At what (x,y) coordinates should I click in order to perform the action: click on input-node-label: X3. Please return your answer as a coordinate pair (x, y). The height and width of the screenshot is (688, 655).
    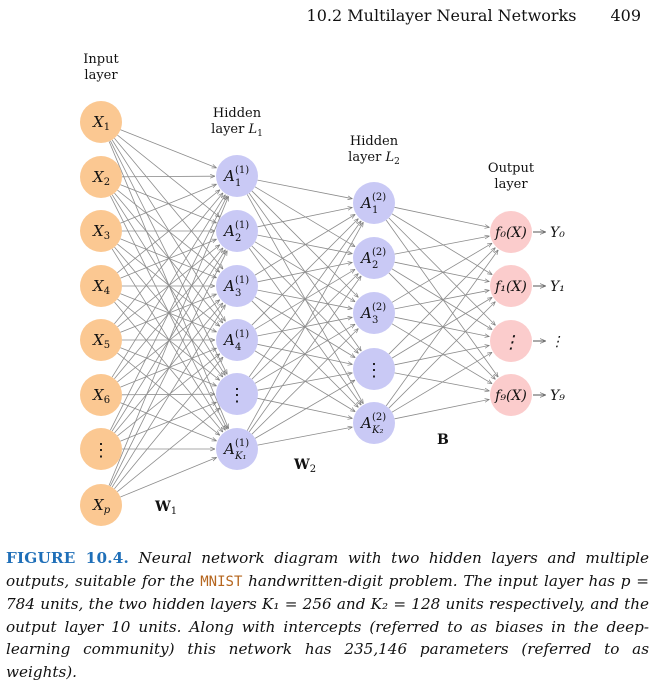
    Looking at the image, I should click on (101, 232).